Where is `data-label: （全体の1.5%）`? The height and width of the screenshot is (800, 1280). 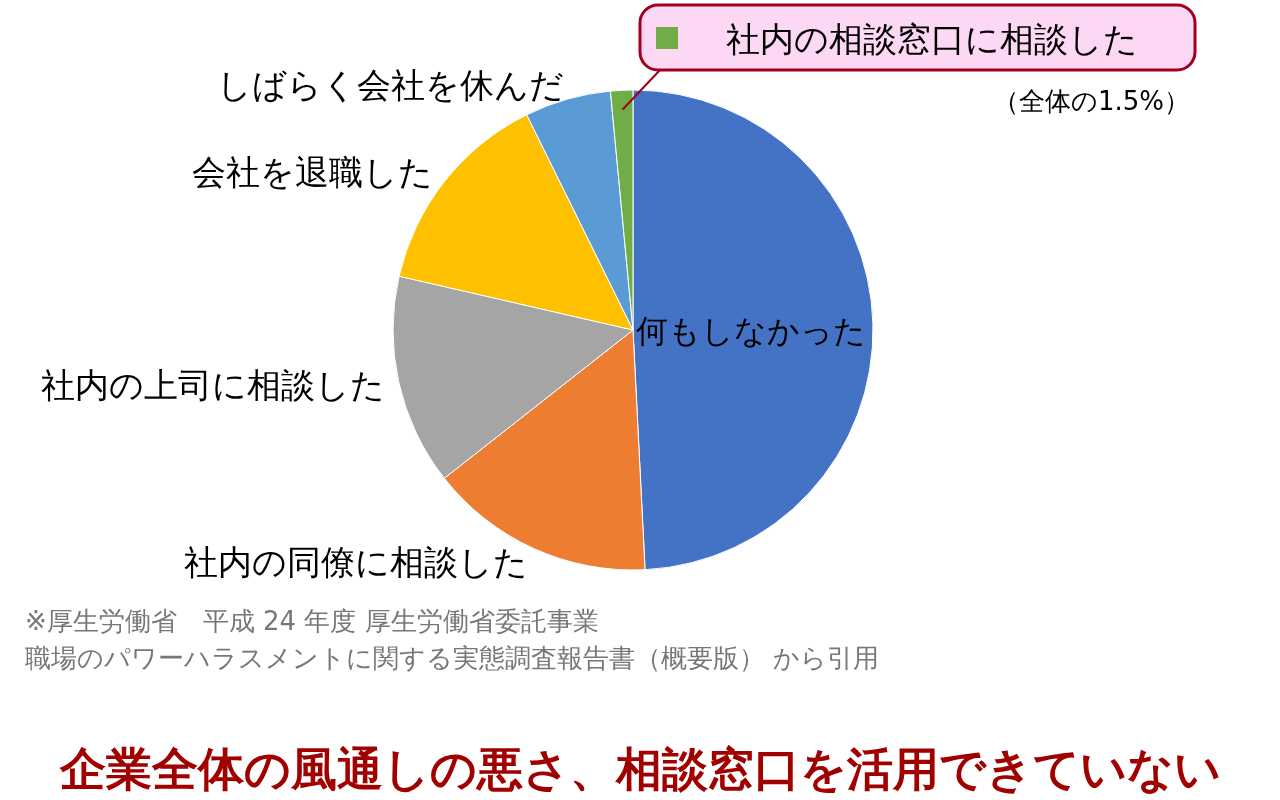
data-label: （全体の1.5%） is located at coordinates (1091, 101).